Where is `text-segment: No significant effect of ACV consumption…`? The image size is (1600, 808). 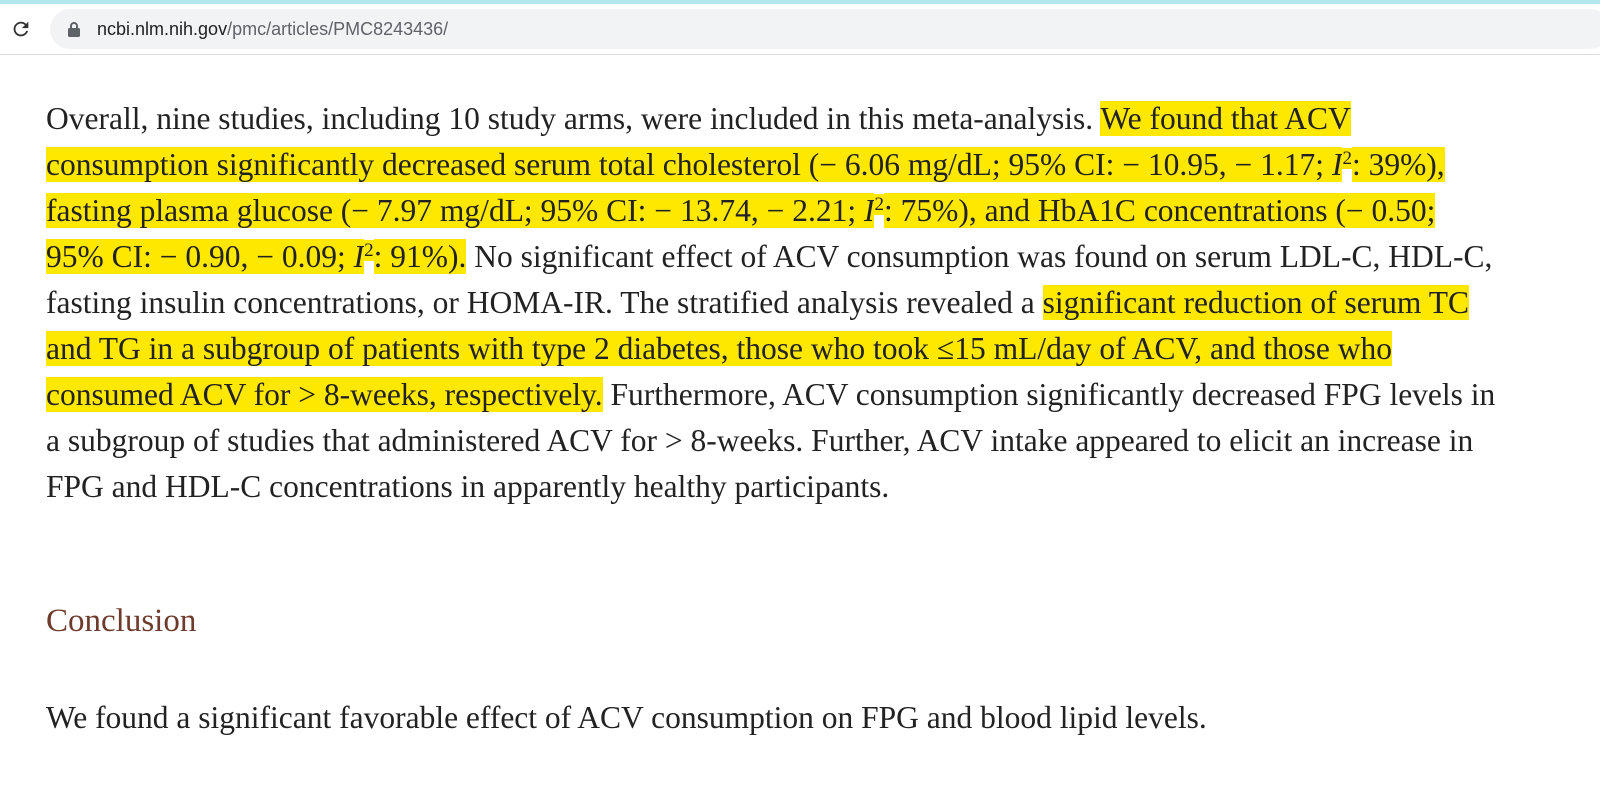 text-segment: No significant effect of ACV consumption… is located at coordinates (769, 279).